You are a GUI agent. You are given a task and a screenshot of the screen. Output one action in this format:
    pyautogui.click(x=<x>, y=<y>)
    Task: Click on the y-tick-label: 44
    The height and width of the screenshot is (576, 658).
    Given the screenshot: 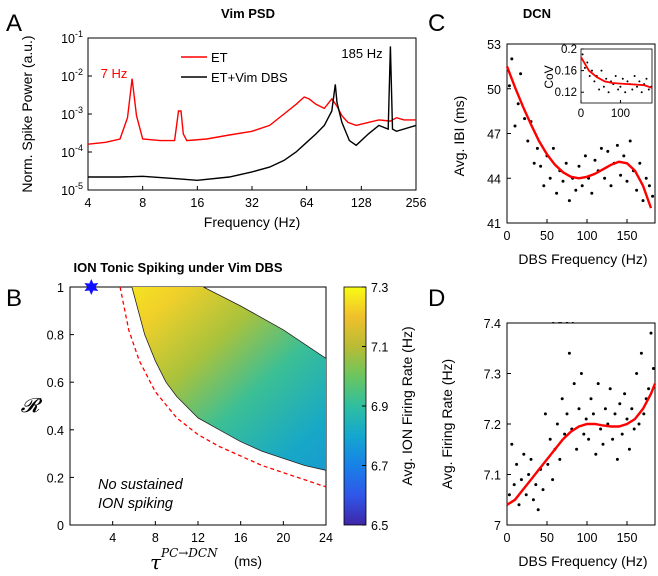 What is the action you would take?
    pyautogui.click(x=494, y=179)
    